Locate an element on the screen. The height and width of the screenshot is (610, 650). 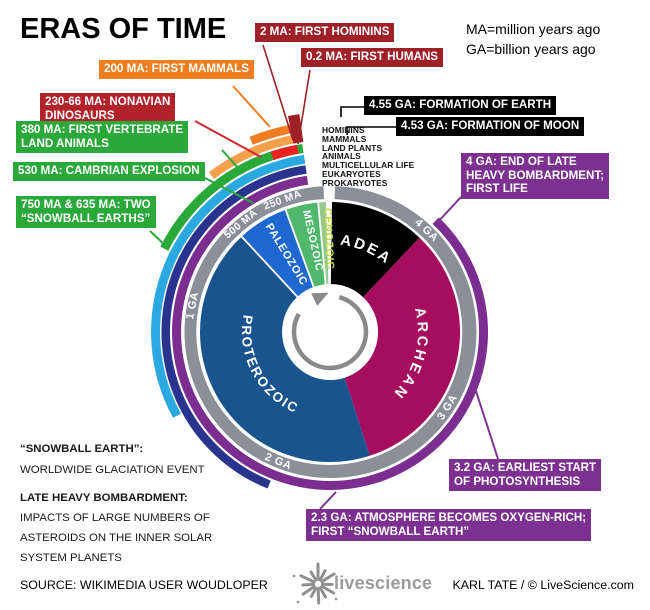
callout-snowball-earths: 750 MA & 635 MA: TWO “SNOWBALL EARTHS” is located at coordinates (86, 212).